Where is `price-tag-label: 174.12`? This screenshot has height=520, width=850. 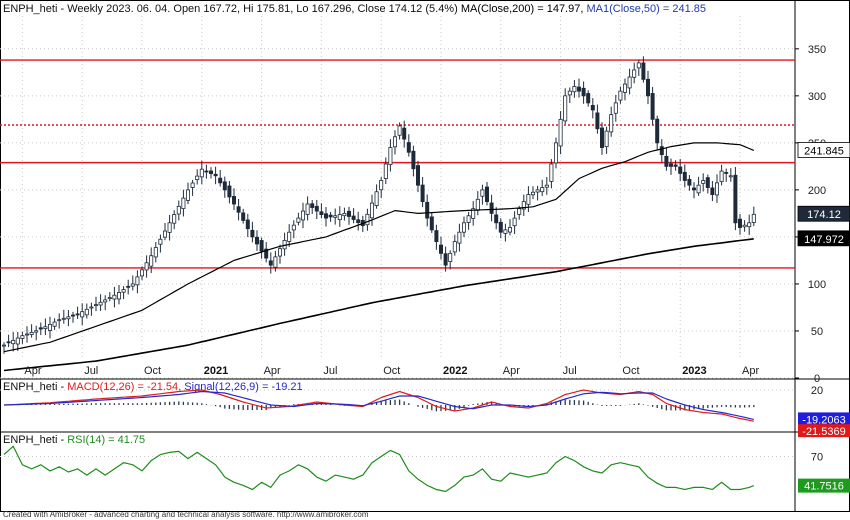 price-tag-label: 174.12 is located at coordinates (824, 215).